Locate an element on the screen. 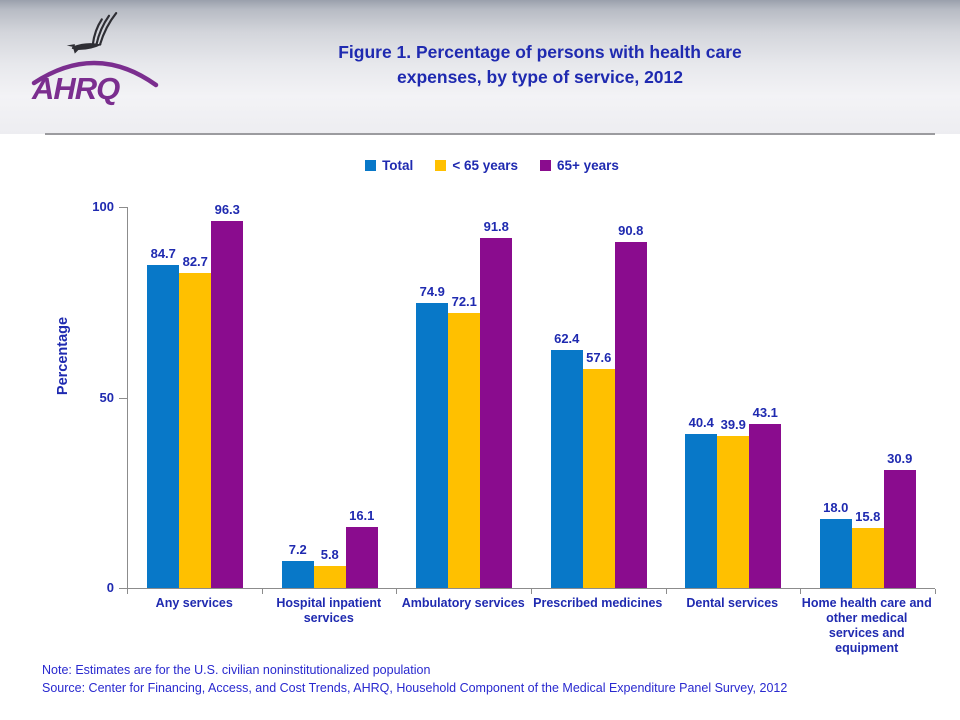 This screenshot has height=720, width=960. category-label: Dental services is located at coordinates (732, 626).